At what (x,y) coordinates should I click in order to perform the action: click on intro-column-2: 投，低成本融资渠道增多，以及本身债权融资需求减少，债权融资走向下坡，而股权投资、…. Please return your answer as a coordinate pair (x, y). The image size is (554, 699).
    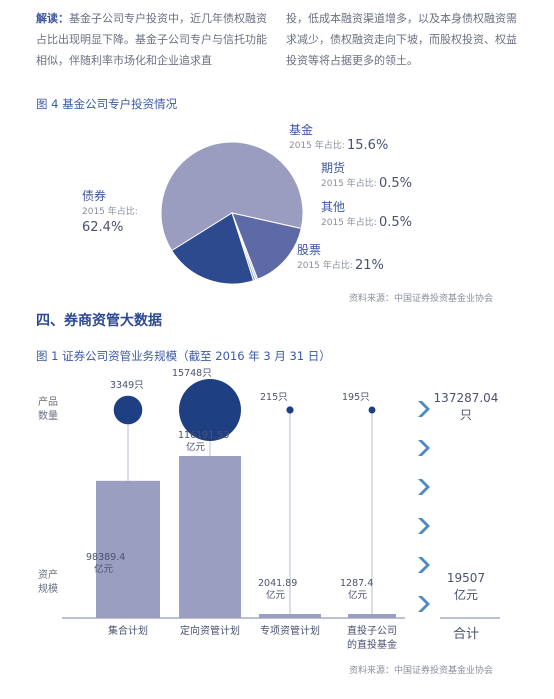
    Looking at the image, I should click on (402, 39).